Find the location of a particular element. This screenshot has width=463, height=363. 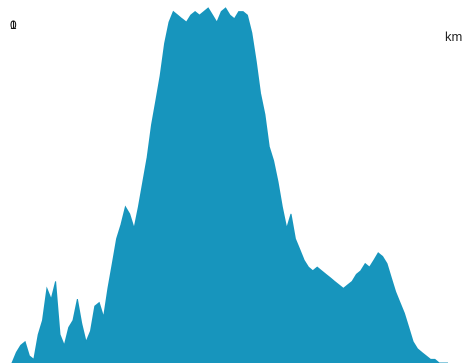

y-tick-label-1: 1 is located at coordinates (13, 25).